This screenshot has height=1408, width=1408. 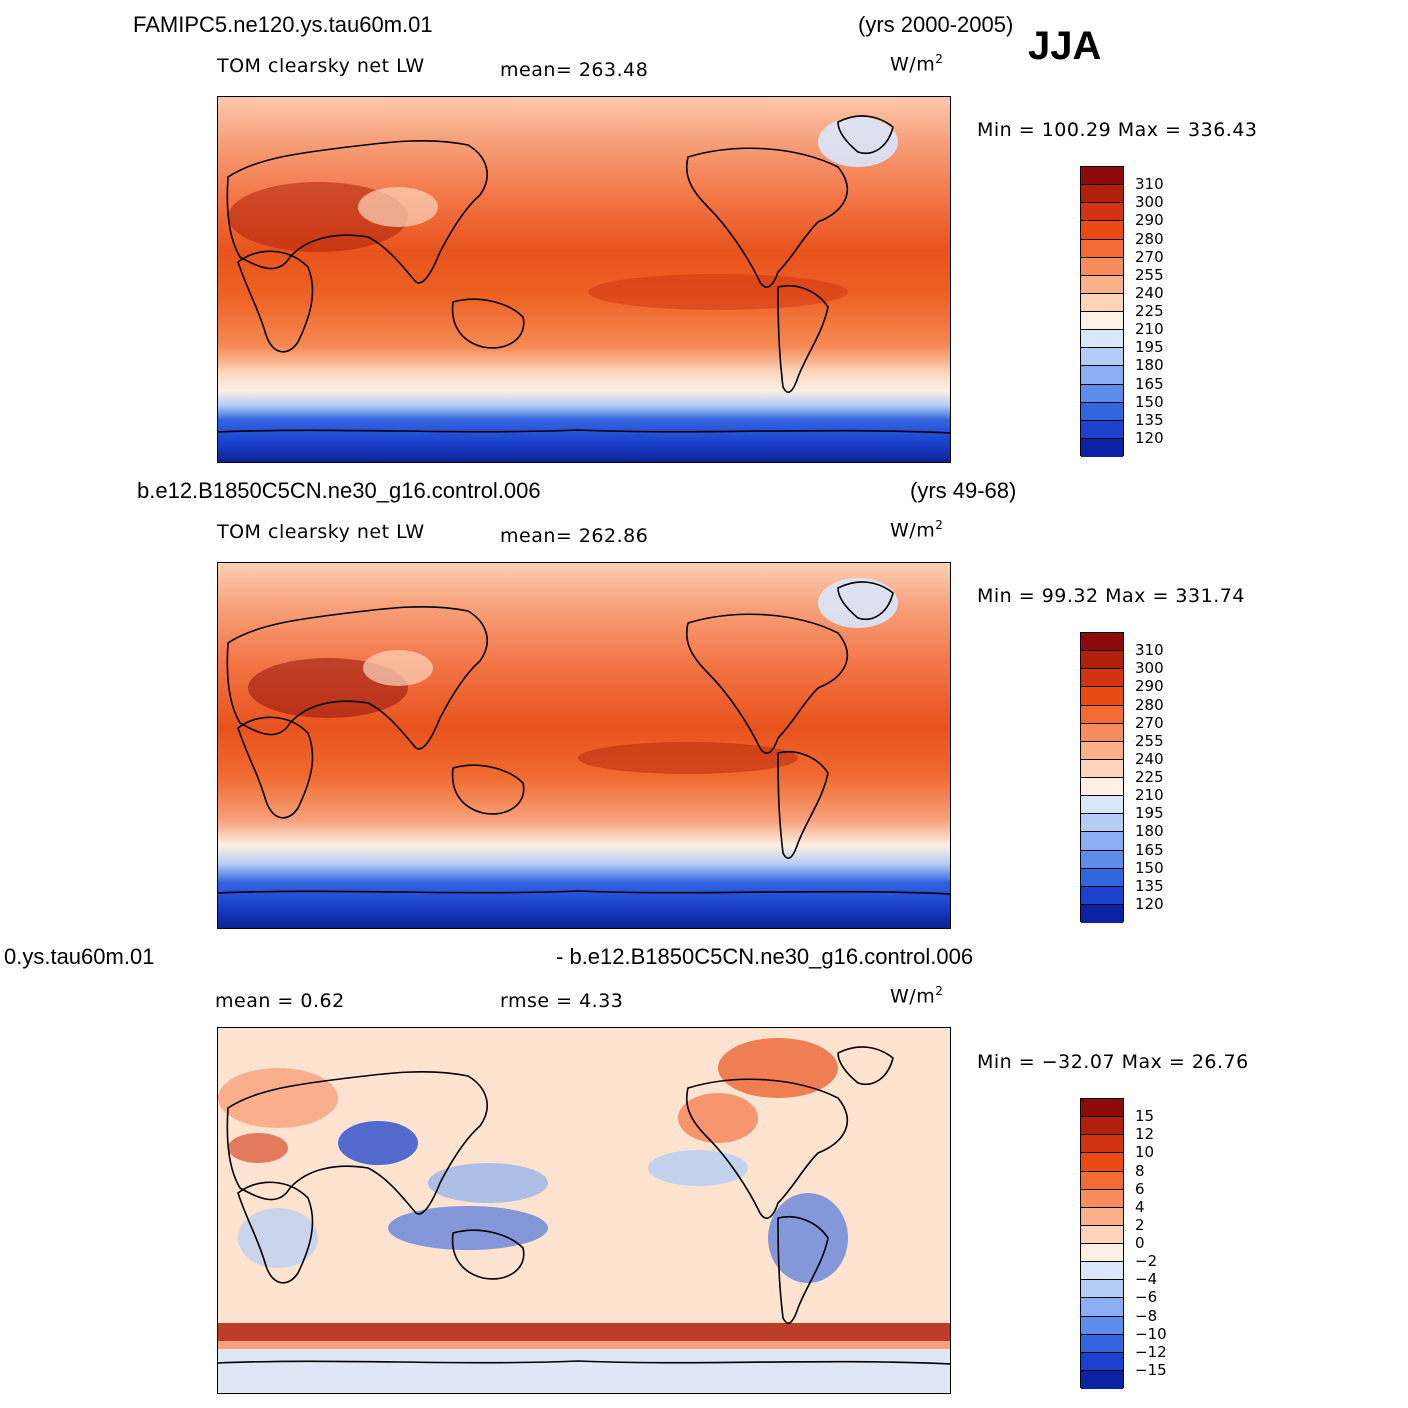 What do you see at coordinates (1065, 46) in the screenshot?
I see `season-label: JJA` at bounding box center [1065, 46].